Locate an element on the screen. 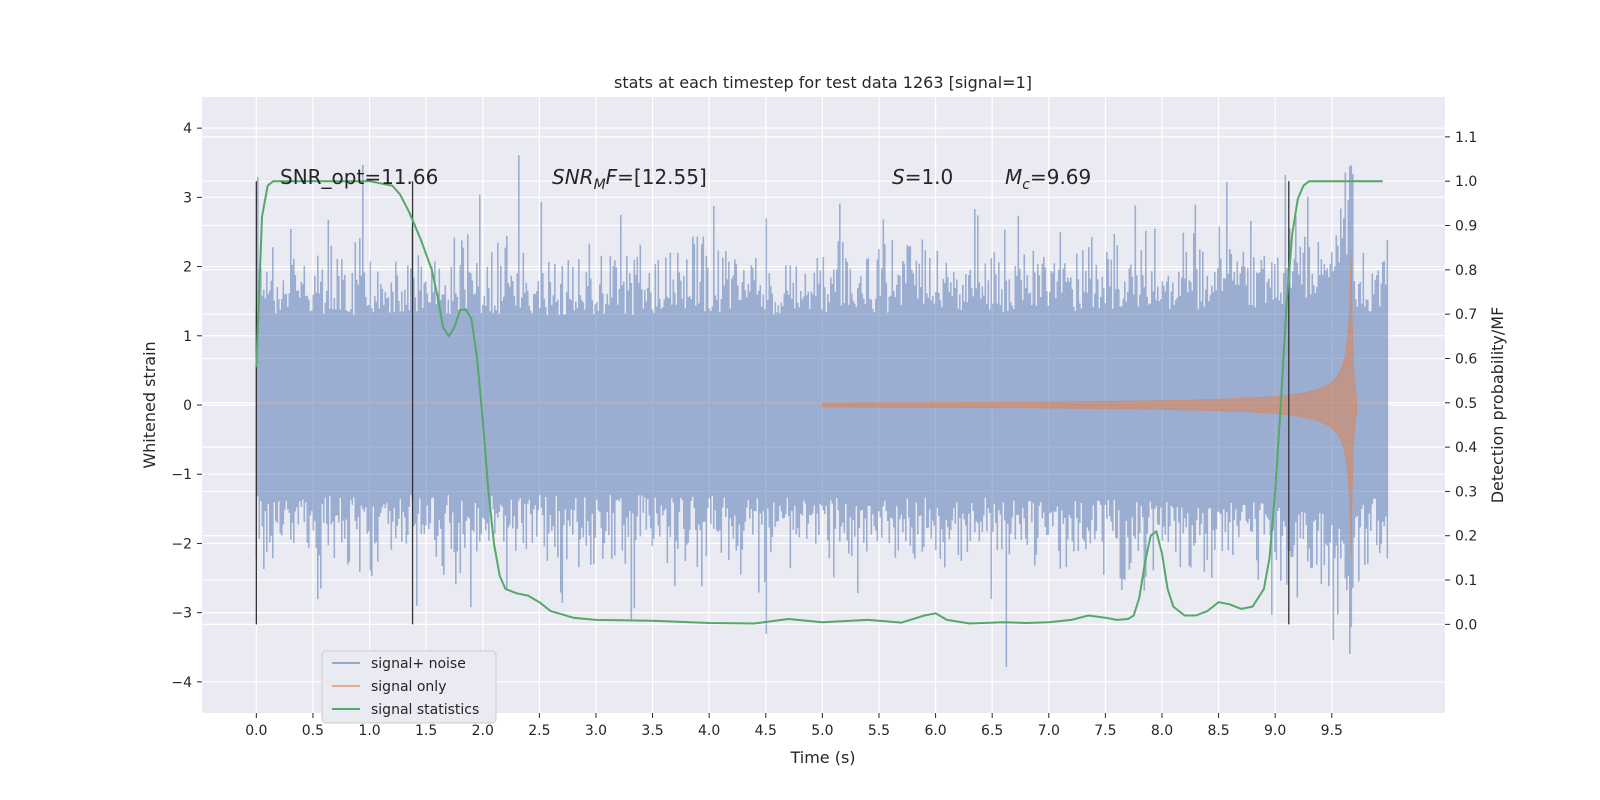 This screenshot has width=1600, height=800. x-tick-label: 2.5 is located at coordinates (539, 731).